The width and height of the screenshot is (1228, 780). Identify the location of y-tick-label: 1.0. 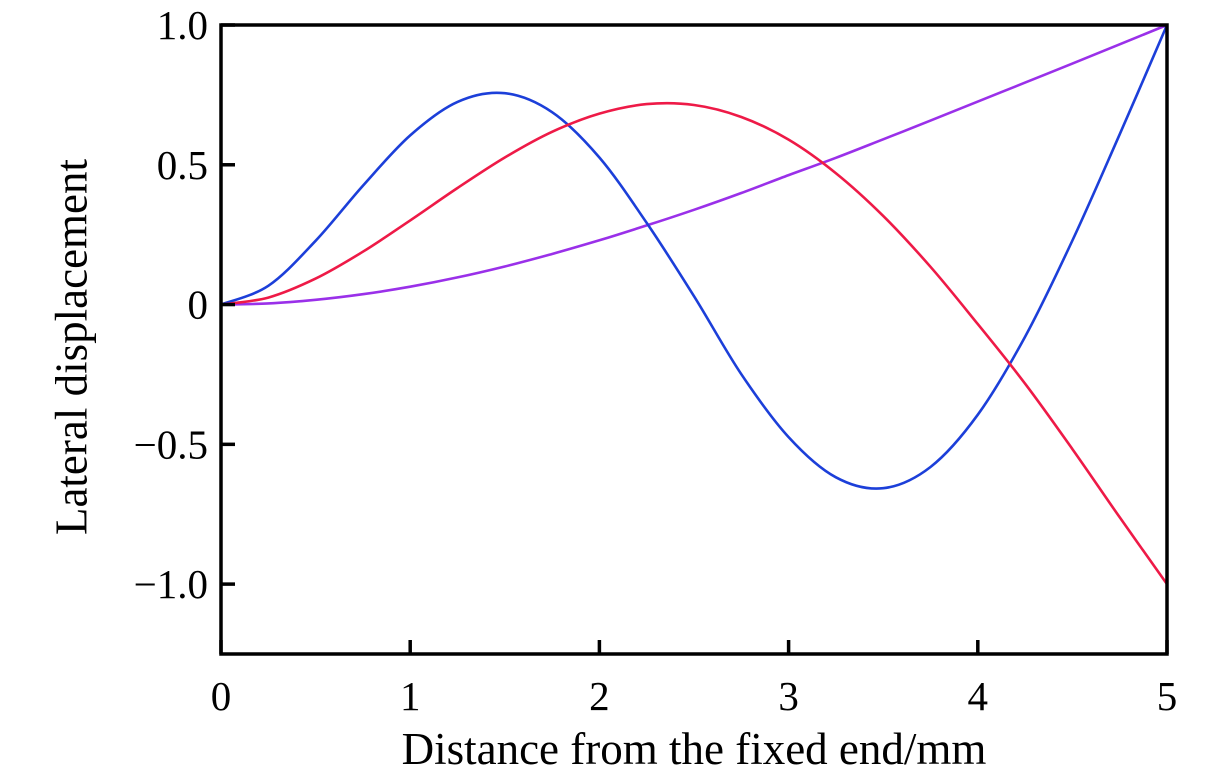
(182, 25).